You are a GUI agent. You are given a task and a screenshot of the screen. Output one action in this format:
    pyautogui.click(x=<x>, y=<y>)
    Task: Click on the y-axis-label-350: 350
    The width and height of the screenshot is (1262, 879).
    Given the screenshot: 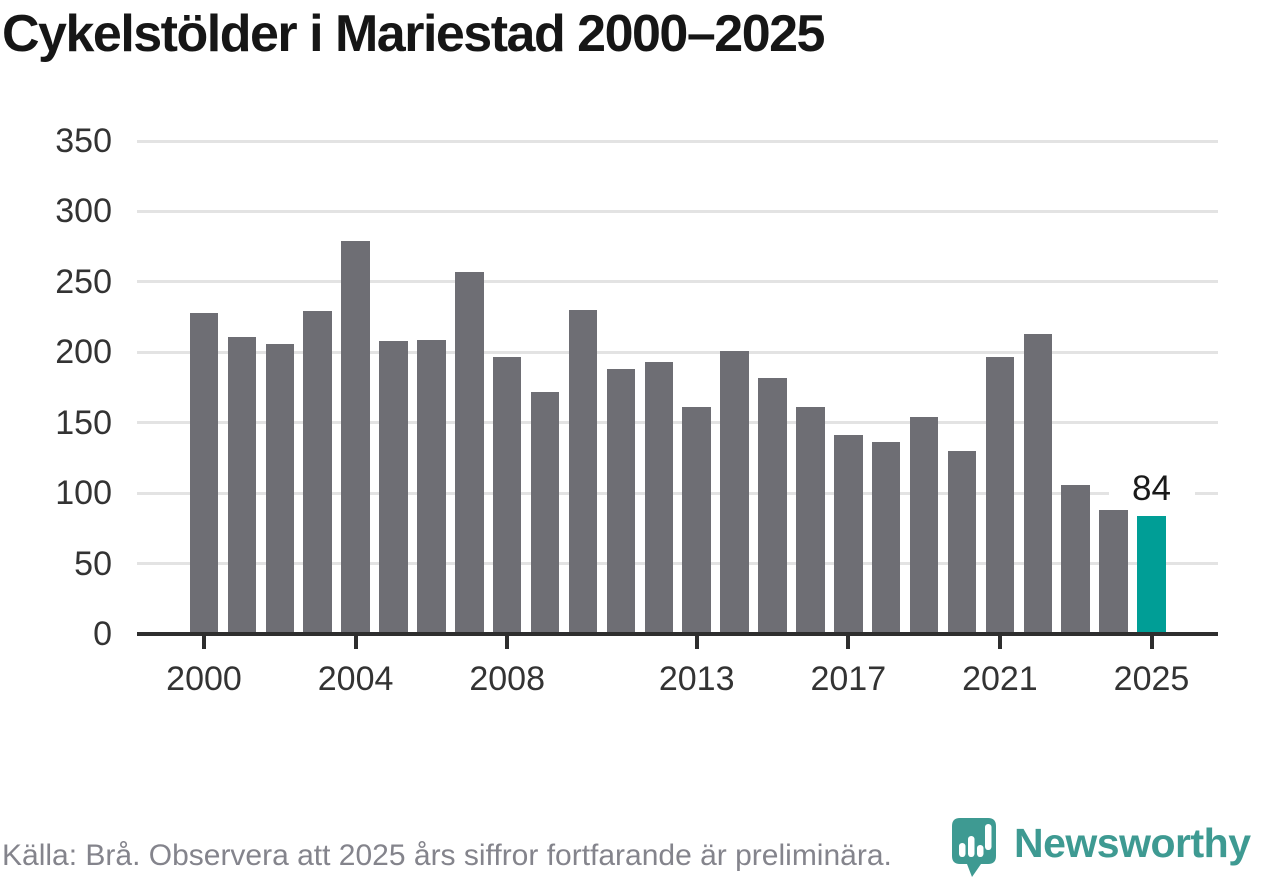 What is the action you would take?
    pyautogui.click(x=83, y=141)
    